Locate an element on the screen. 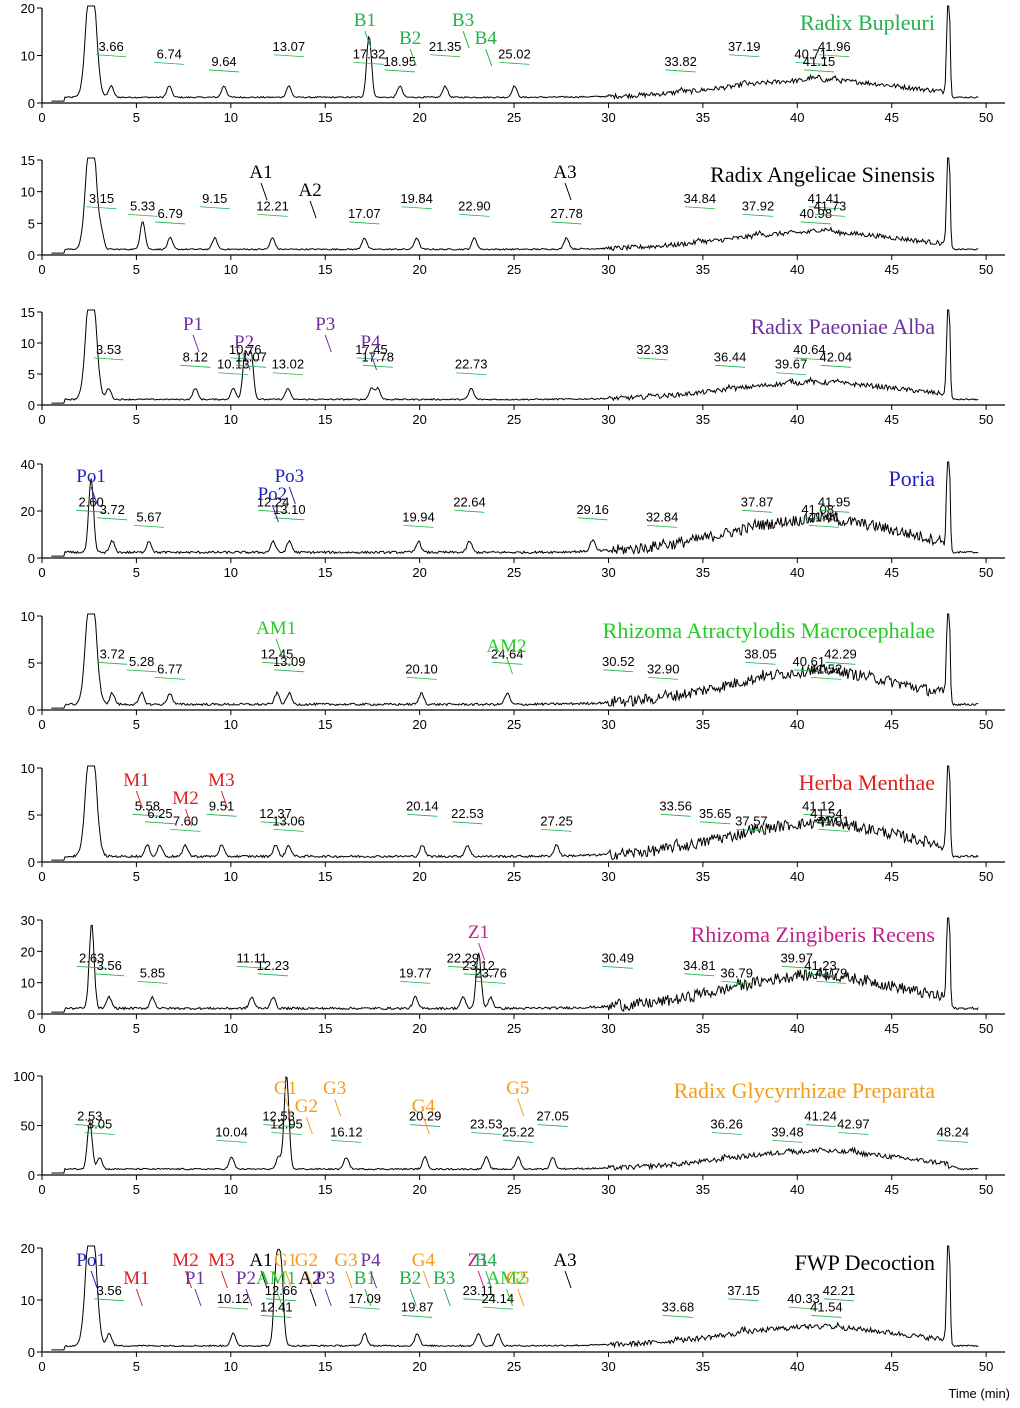 The image size is (1020, 1408). peak-label: 10.04 is located at coordinates (231, 1131).